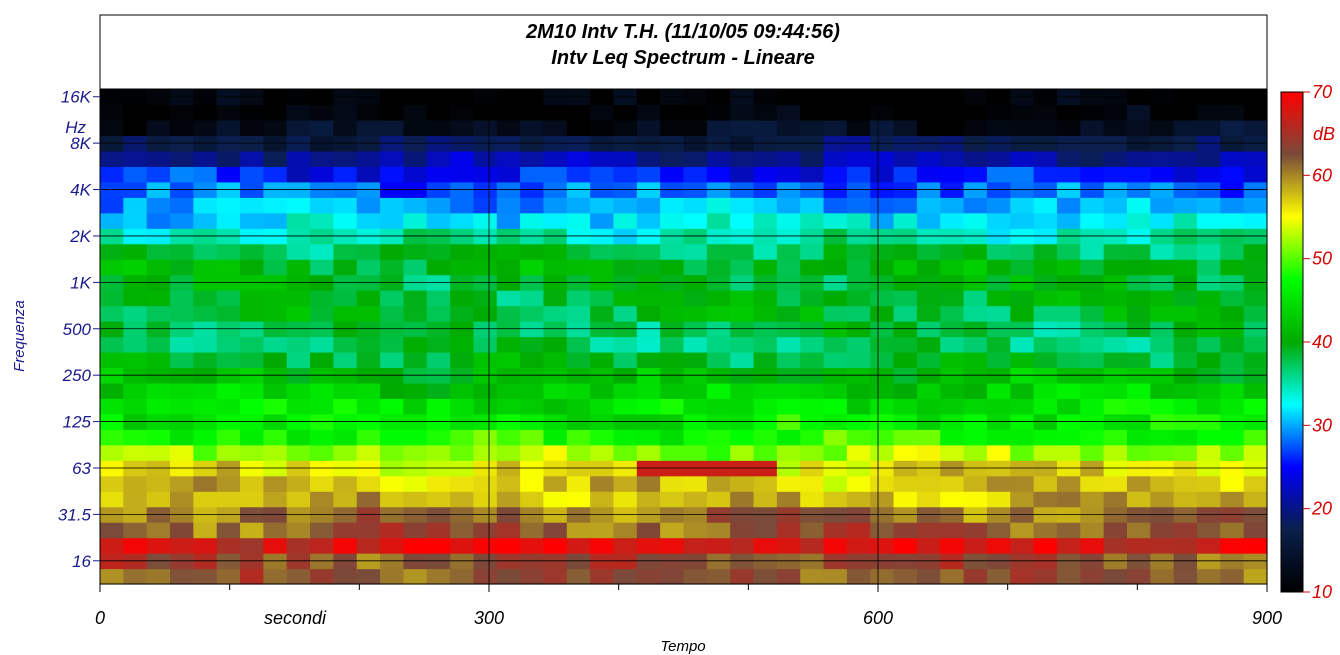  What do you see at coordinates (81, 468) in the screenshot?
I see `y-tick-label: 63` at bounding box center [81, 468].